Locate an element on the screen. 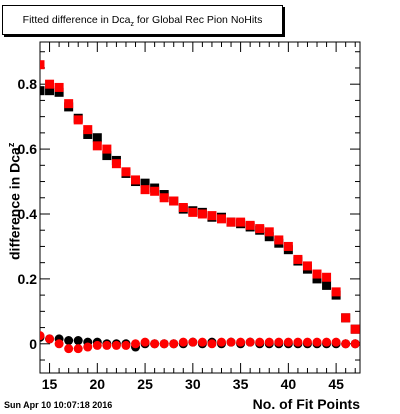 This screenshot has height=414, width=400. chart-title-rest: for Global Rec Pion NoHits is located at coordinates (198, 20).